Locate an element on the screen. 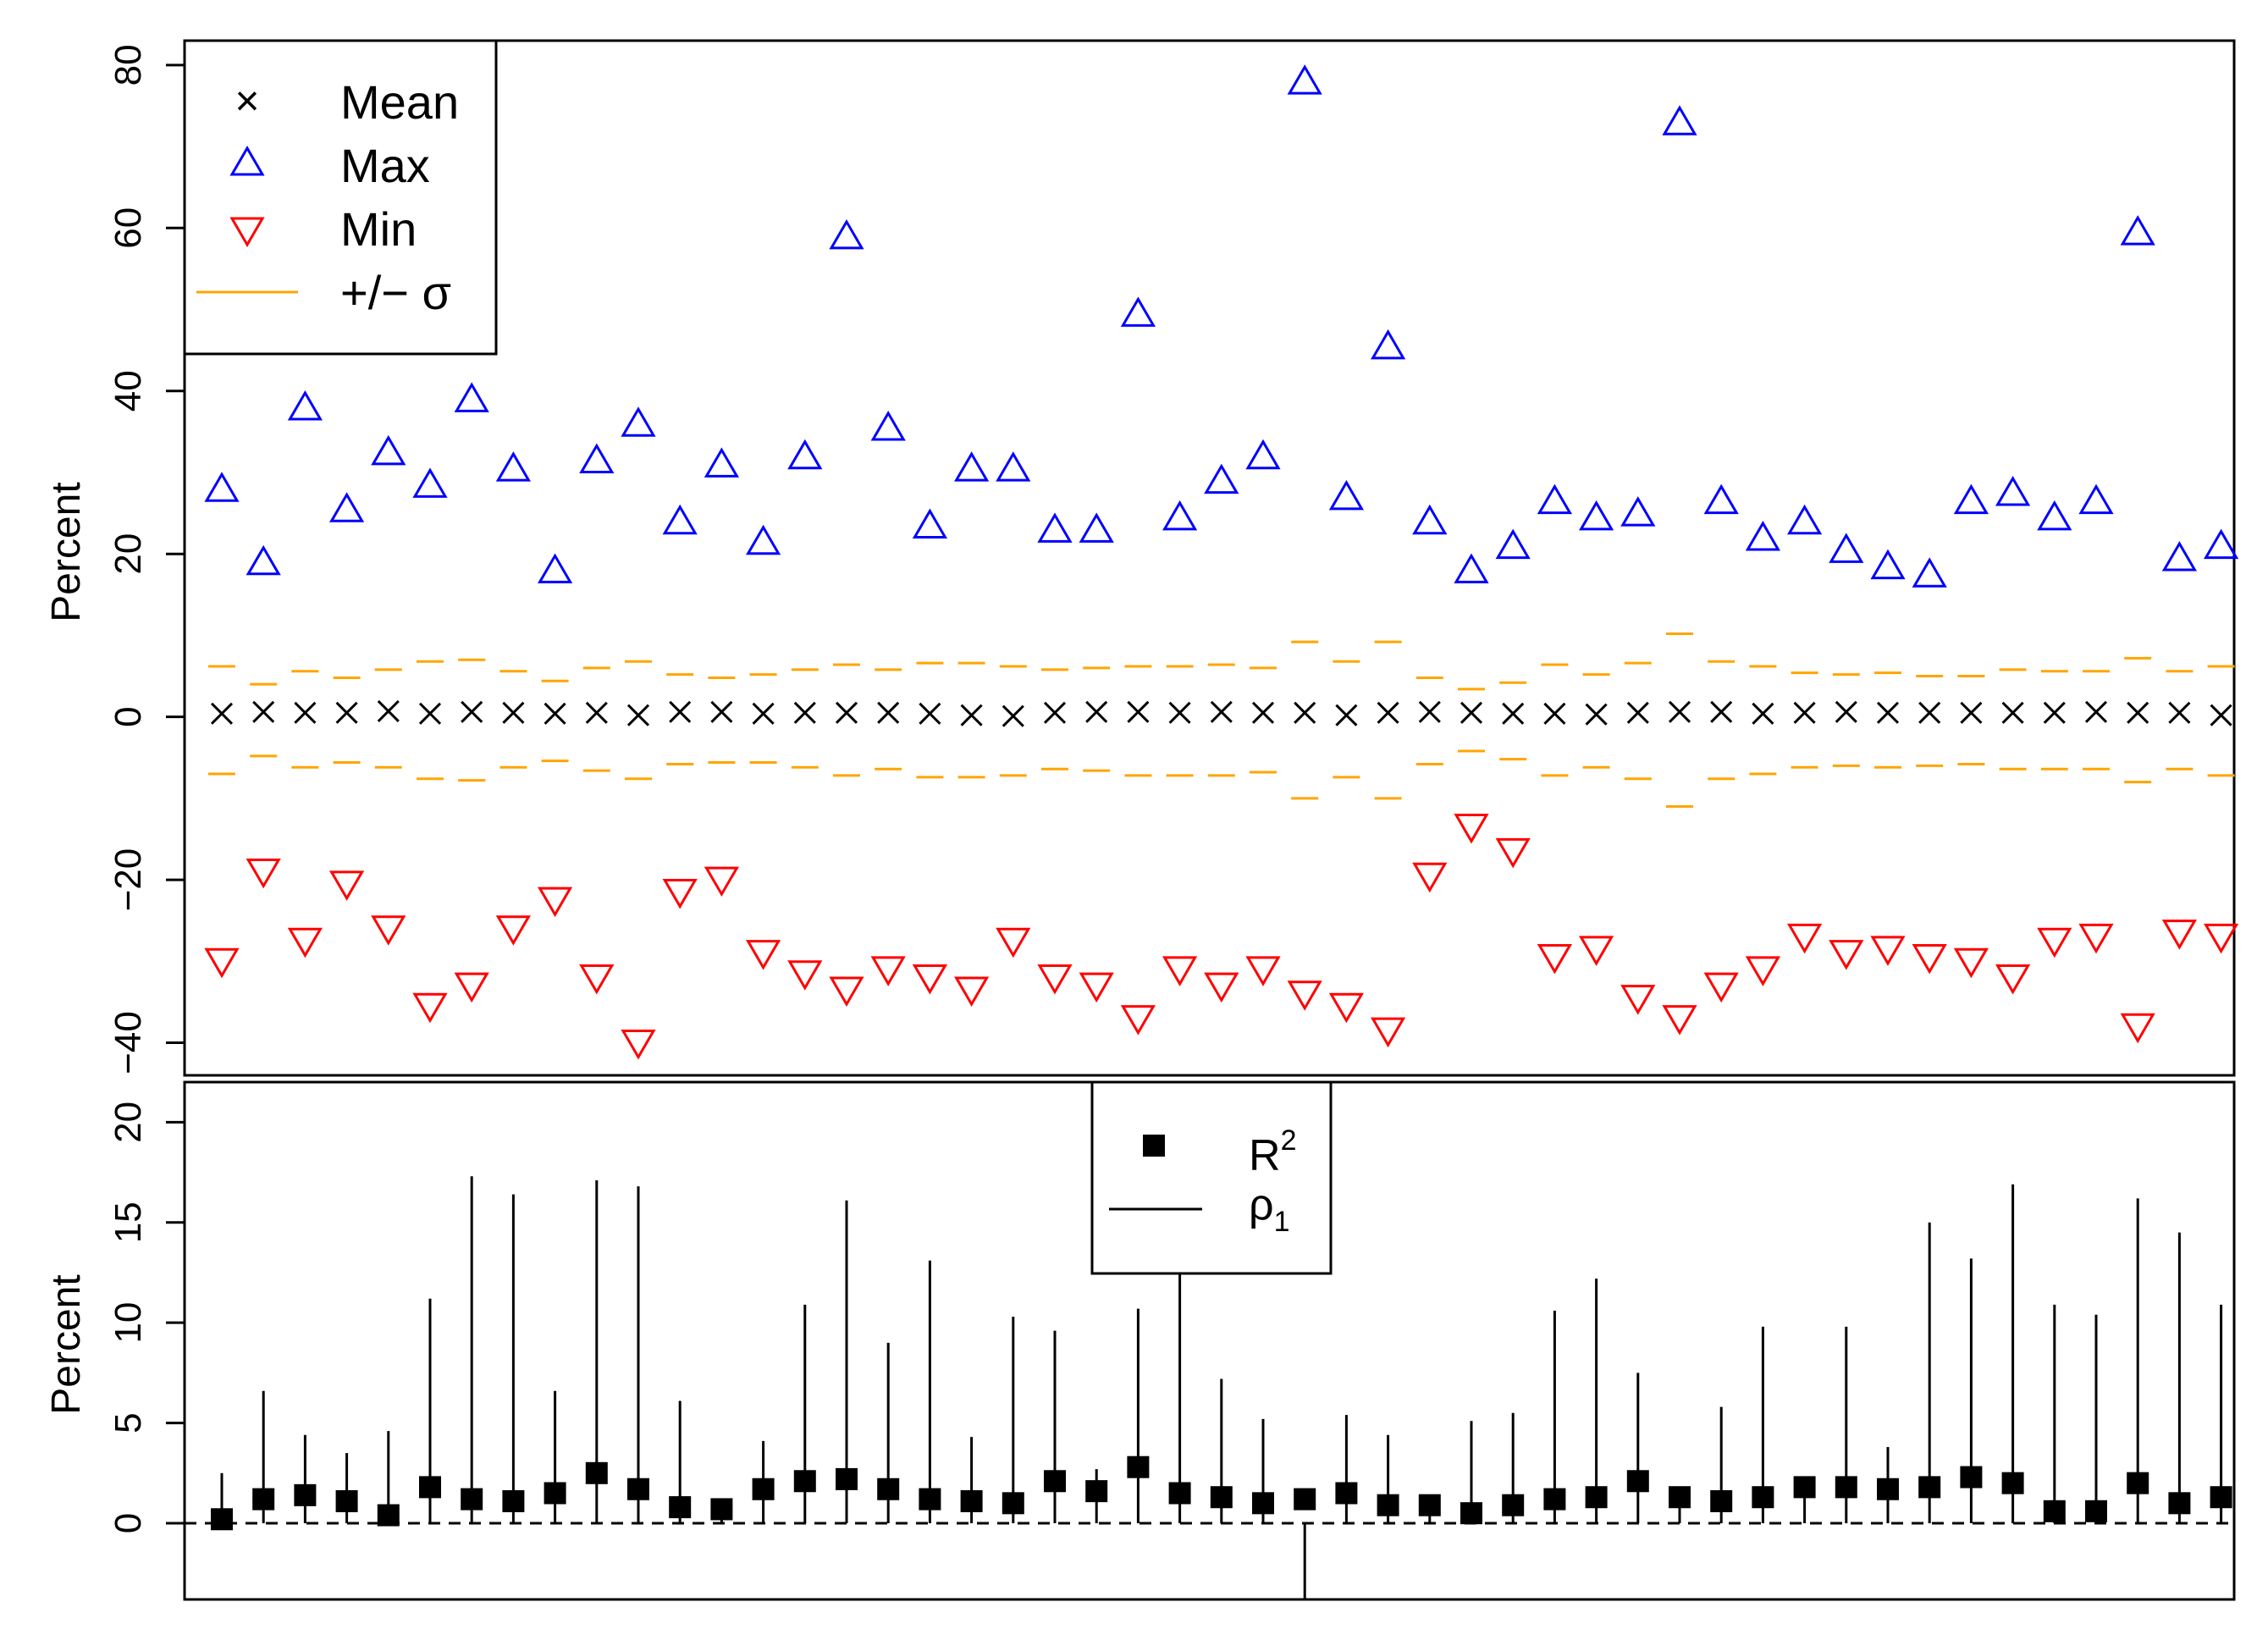 Image resolution: width=2268 pixels, height=1635 pixels. legend-max-icon is located at coordinates (247, 161).